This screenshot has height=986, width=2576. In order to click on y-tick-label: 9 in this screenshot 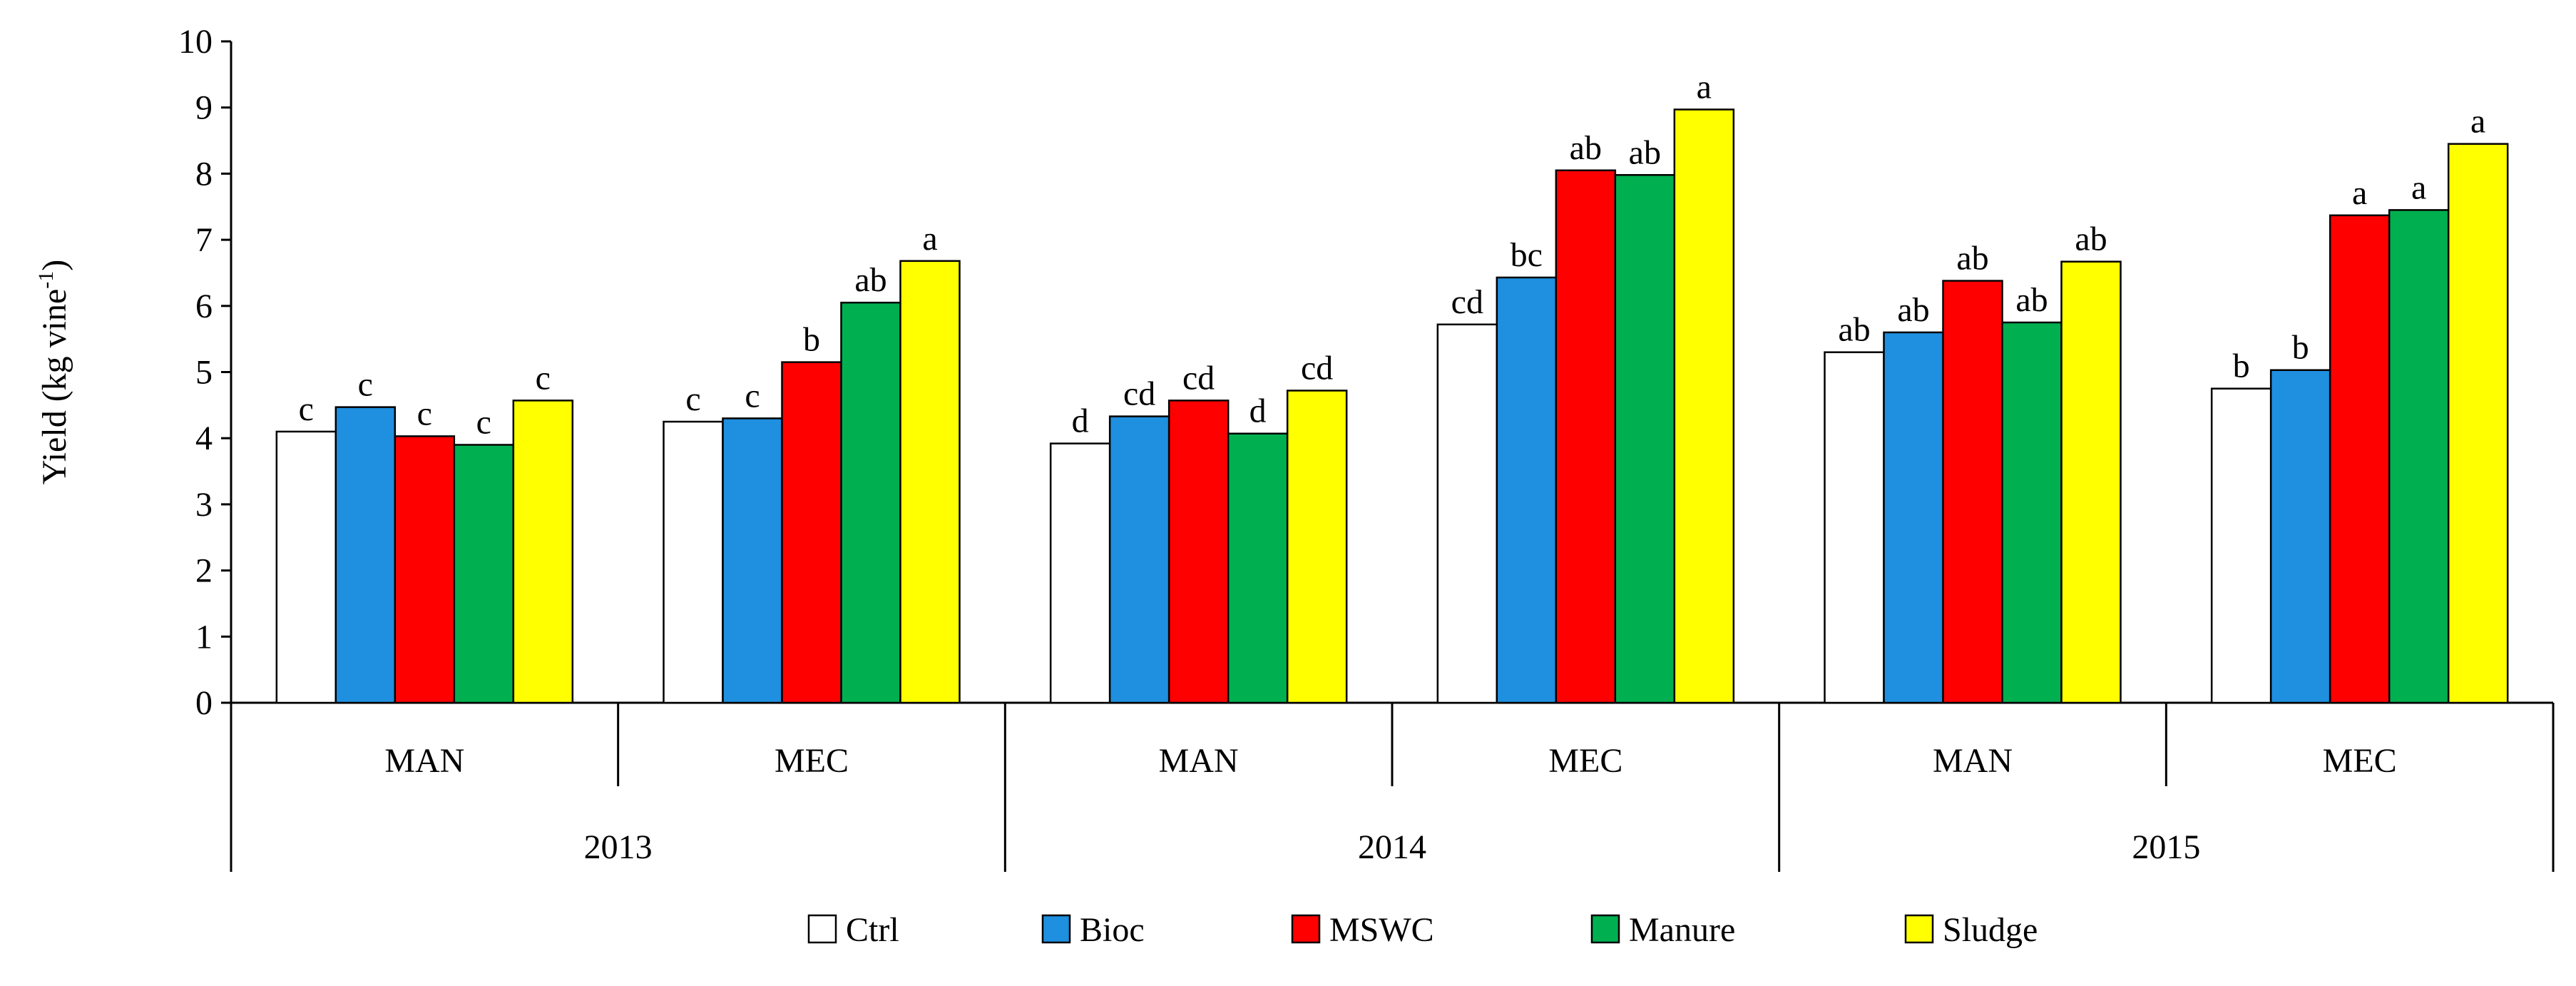, I will do `click(204, 108)`.